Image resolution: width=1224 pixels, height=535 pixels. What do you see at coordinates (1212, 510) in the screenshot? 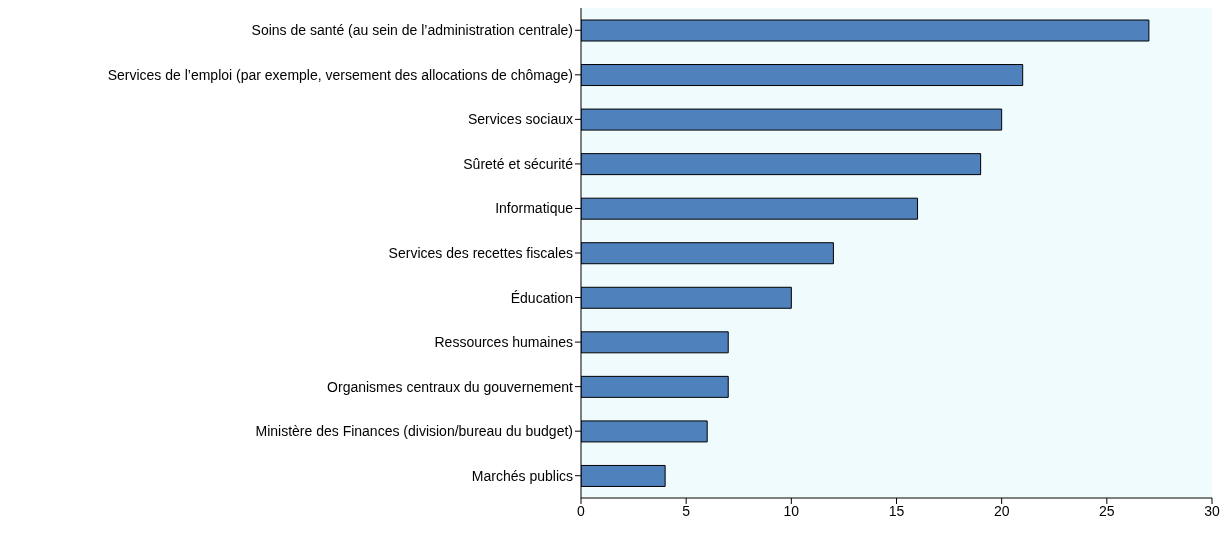
I see `x-tick-label: 30` at bounding box center [1212, 510].